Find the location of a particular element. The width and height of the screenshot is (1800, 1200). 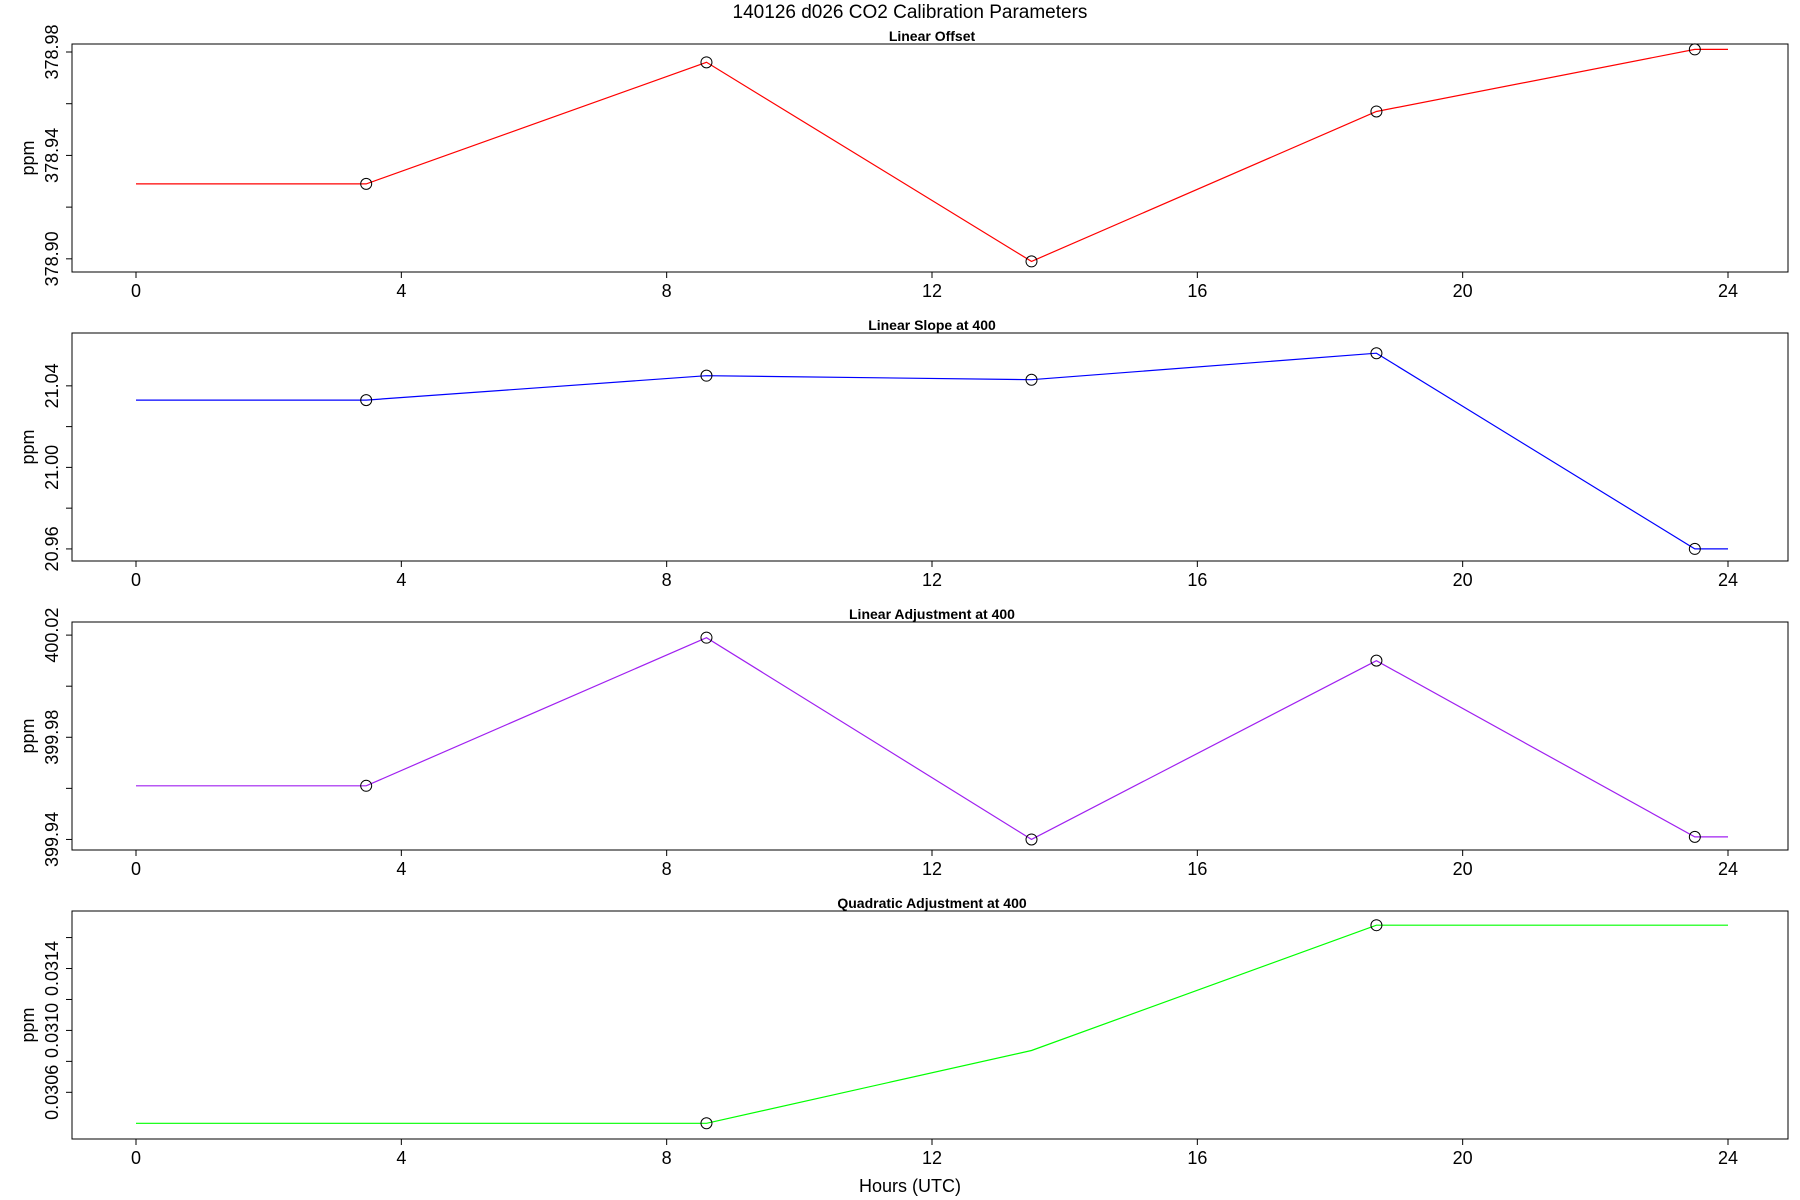

y-tick-label: 378.98 is located at coordinates (52, 51).